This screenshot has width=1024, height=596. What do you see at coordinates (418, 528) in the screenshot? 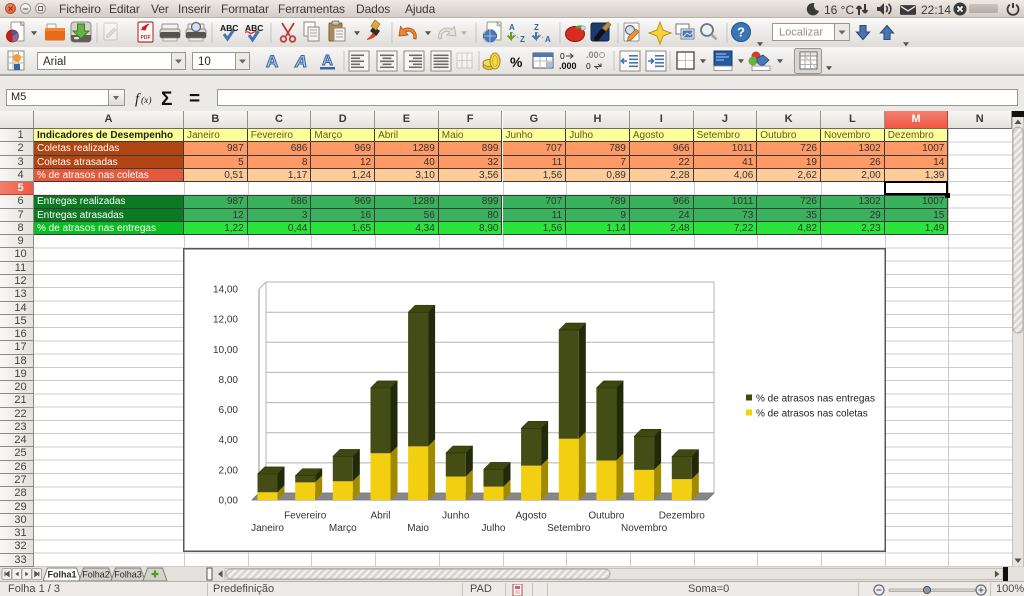
I see `svg-text: Maio` at bounding box center [418, 528].